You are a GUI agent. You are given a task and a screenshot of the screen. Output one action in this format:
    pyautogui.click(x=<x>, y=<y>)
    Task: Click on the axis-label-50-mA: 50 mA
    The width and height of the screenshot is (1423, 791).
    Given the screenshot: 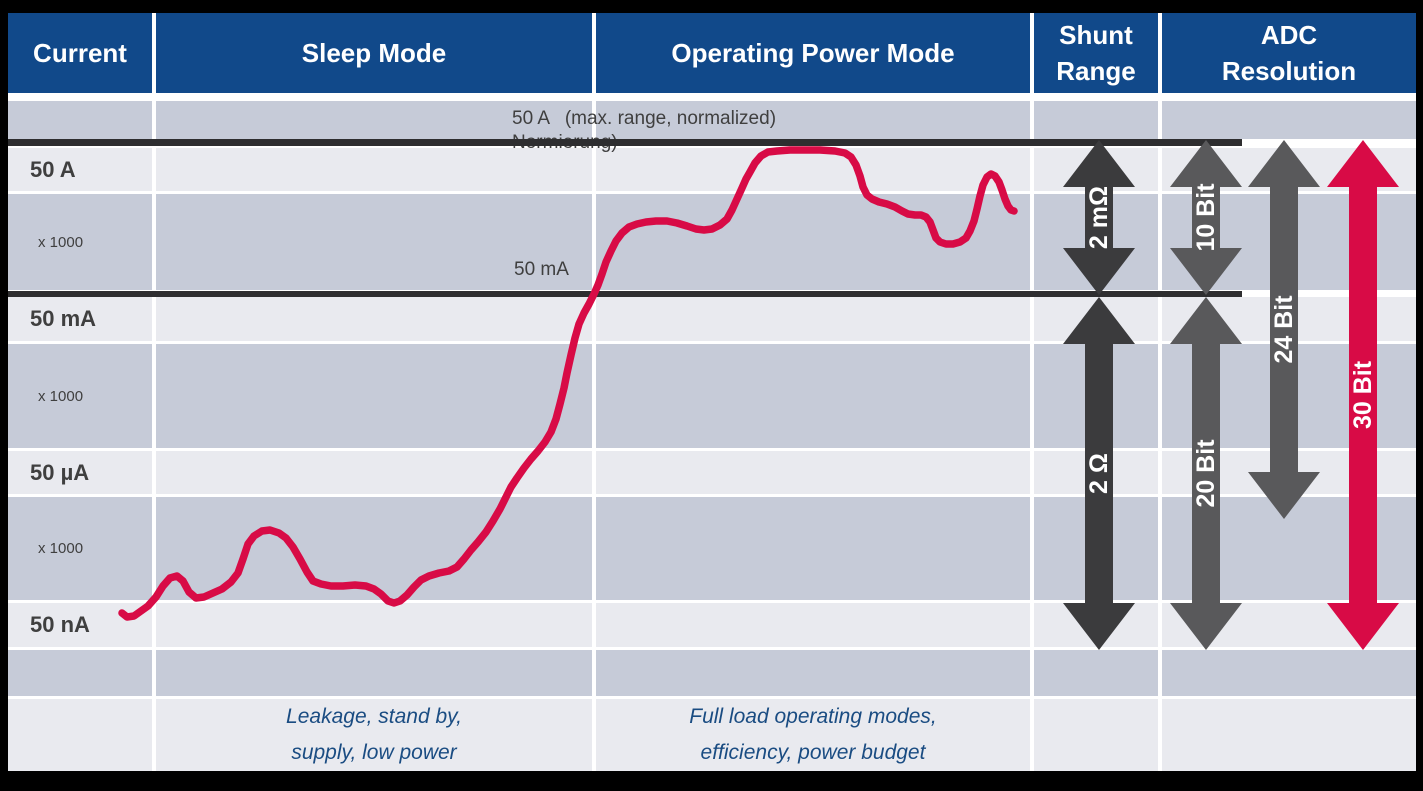 What is the action you would take?
    pyautogui.click(x=63, y=318)
    